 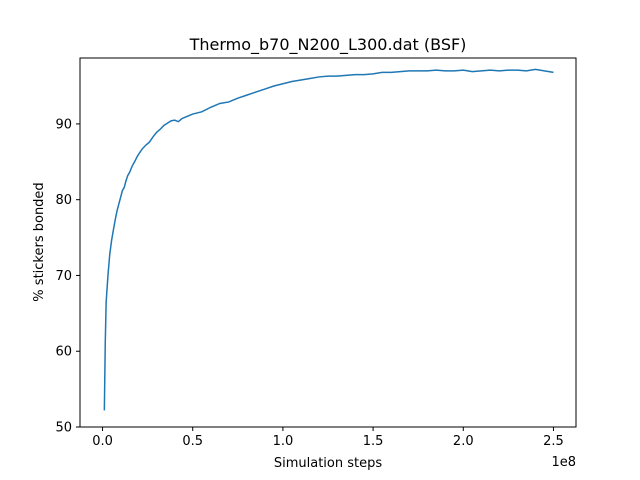 What do you see at coordinates (328, 438) in the screenshot?
I see `x-axis: 0.0 0.5 1.0 1.5 2.0 2.5` at bounding box center [328, 438].